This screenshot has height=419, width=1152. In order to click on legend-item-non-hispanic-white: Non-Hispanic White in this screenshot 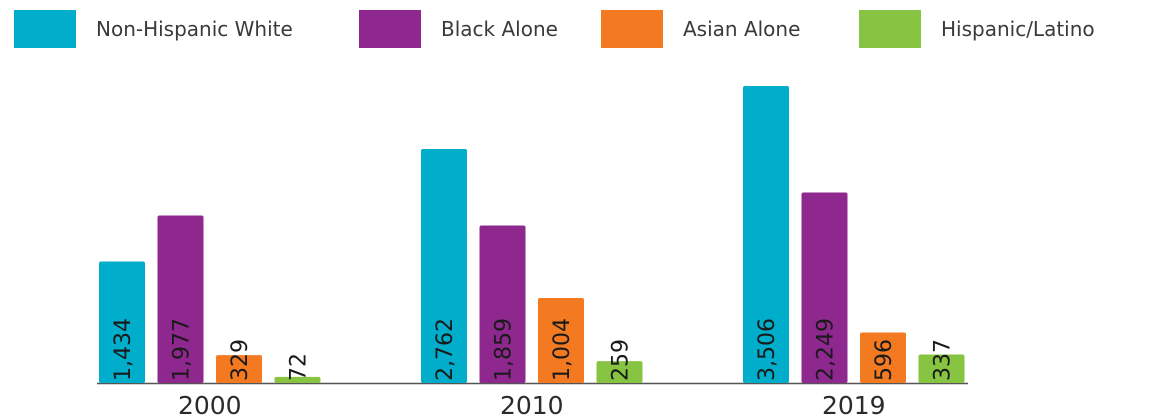, I will do `click(153, 29)`.